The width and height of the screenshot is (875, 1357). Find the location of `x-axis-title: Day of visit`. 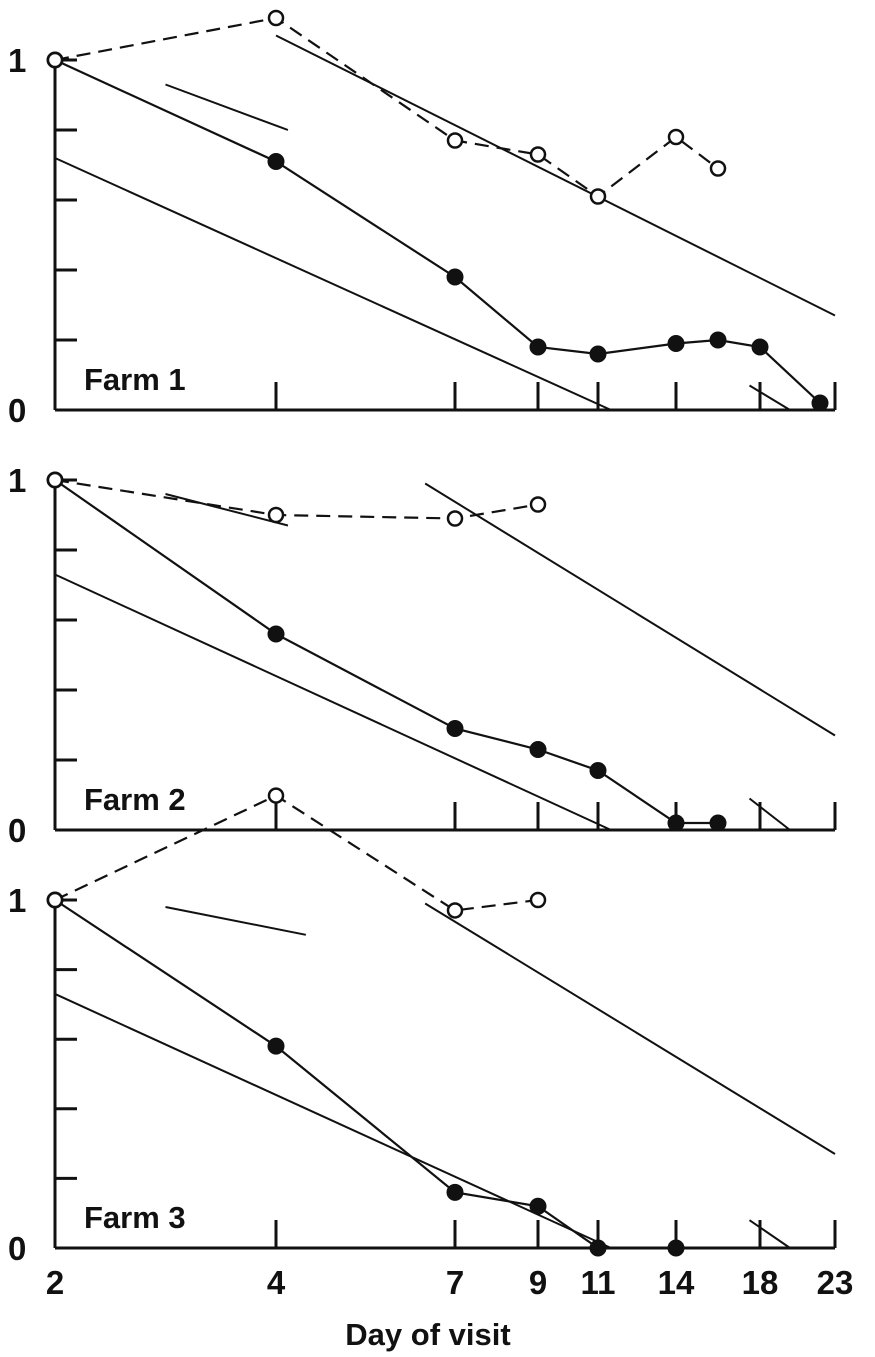

x-axis-title: Day of visit is located at coordinates (427, 1334).